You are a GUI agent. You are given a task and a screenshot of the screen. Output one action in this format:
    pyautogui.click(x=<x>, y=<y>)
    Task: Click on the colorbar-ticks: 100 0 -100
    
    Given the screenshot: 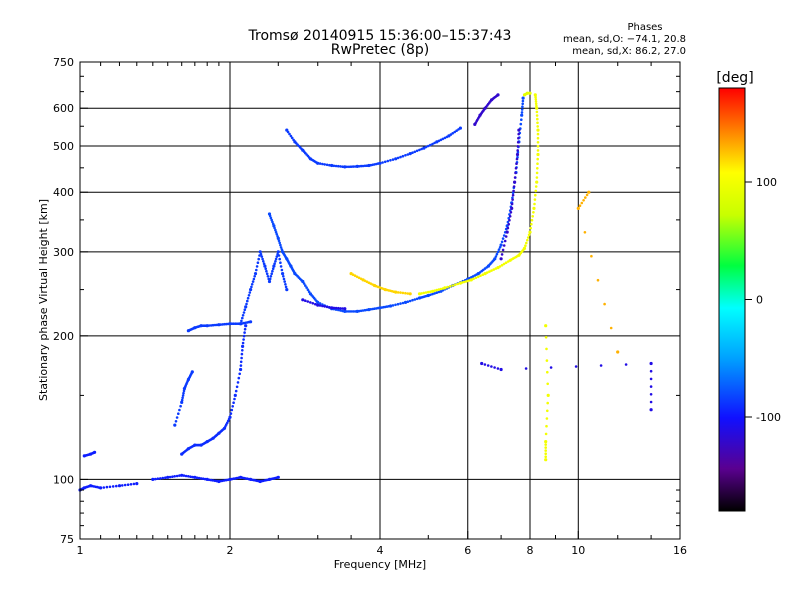 What is the action you would take?
    pyautogui.click(x=763, y=300)
    